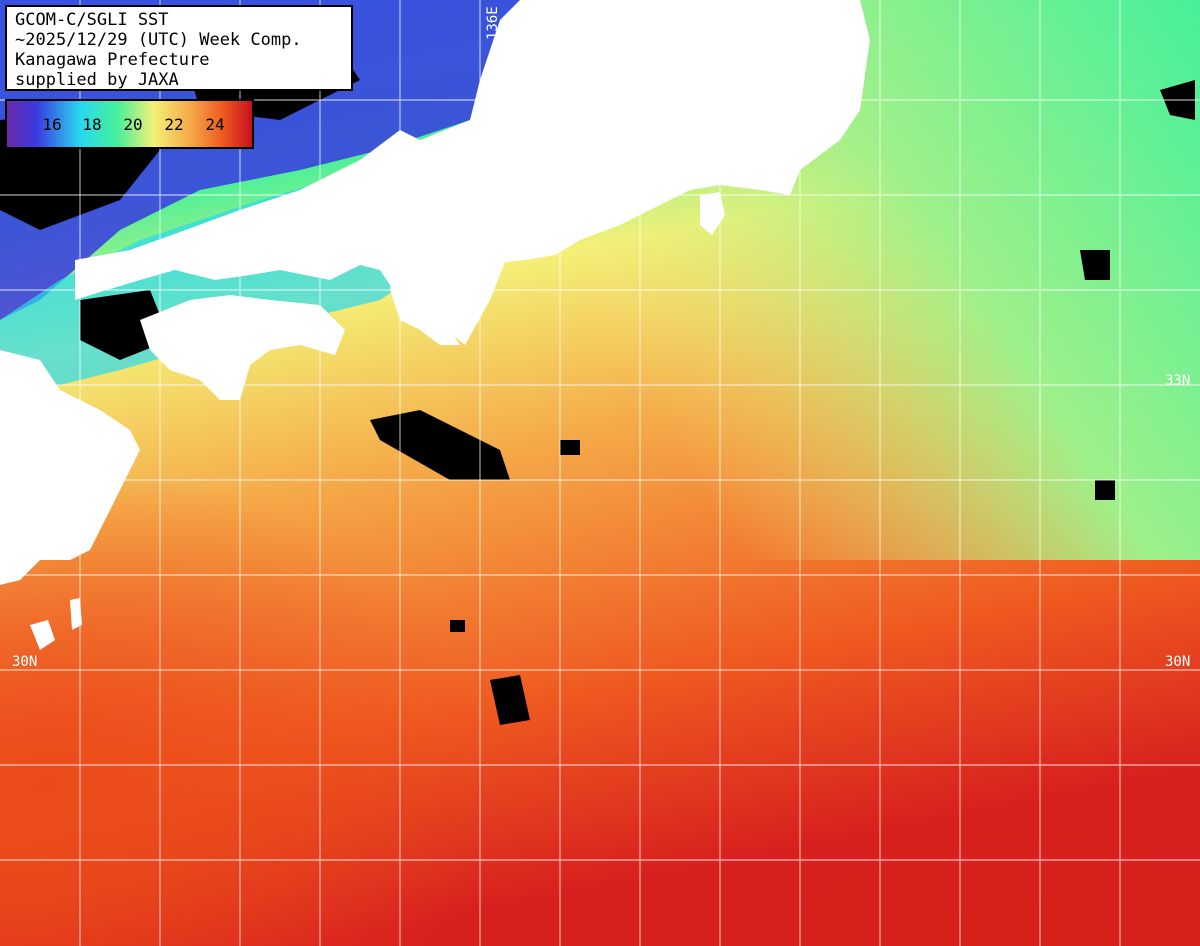 This screenshot has height=946, width=1200. What do you see at coordinates (425, 297) in the screenshot?
I see `land-kii` at bounding box center [425, 297].